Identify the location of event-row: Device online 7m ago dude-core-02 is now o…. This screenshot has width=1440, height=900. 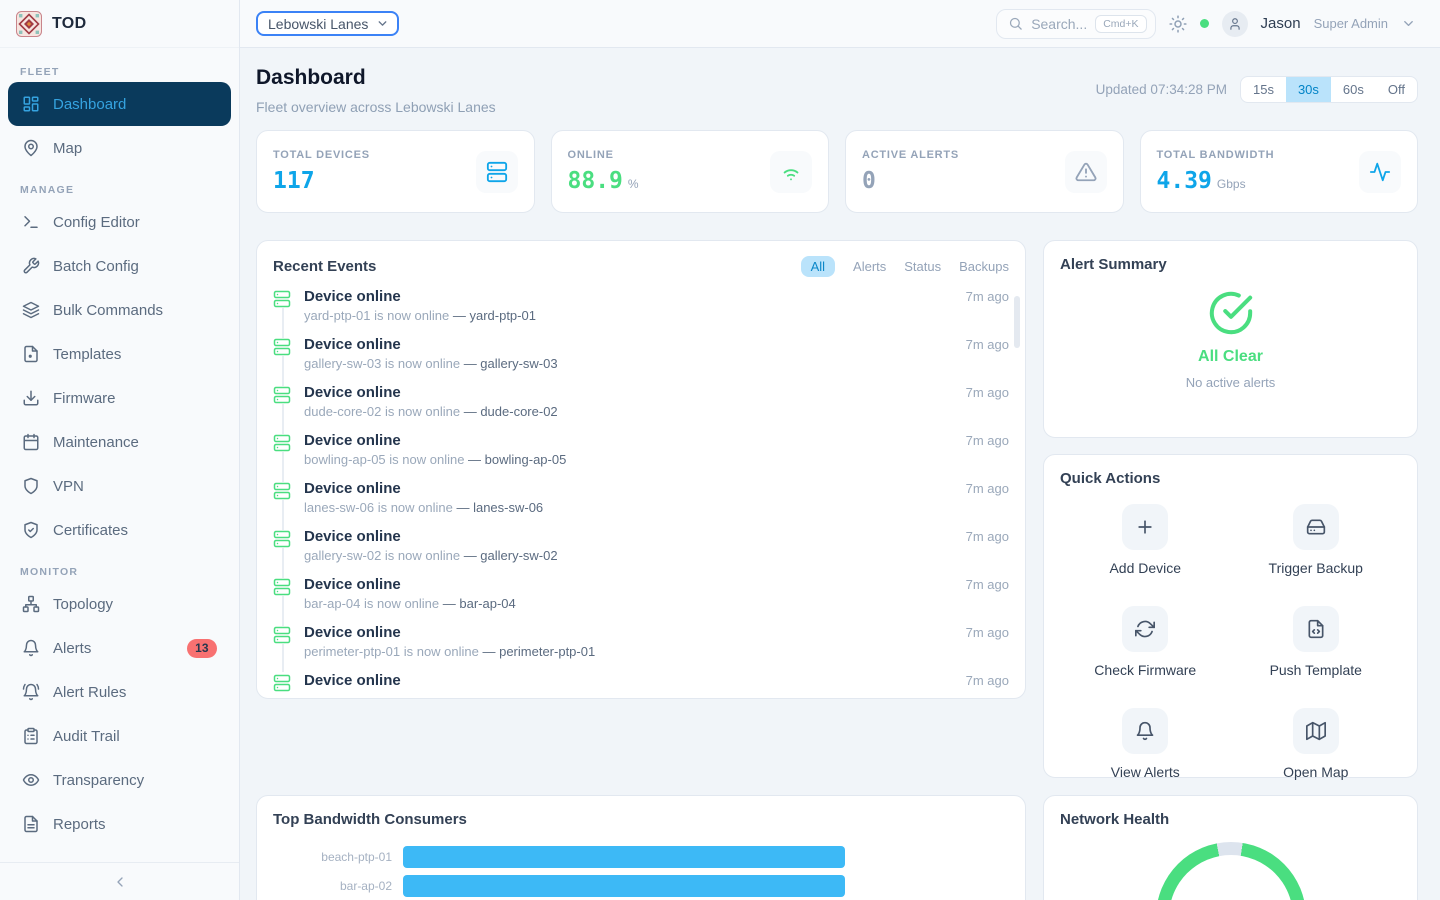
(641, 408).